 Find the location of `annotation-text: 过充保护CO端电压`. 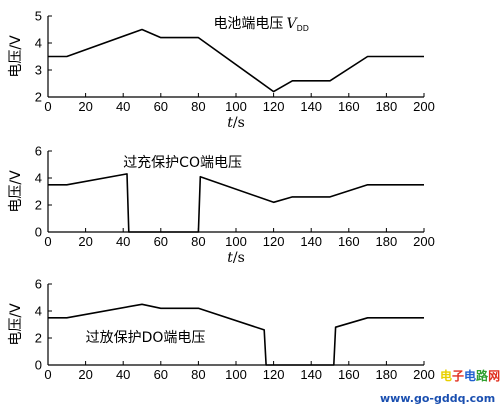

annotation-text: 过充保护CO端电压 is located at coordinates (182, 163).